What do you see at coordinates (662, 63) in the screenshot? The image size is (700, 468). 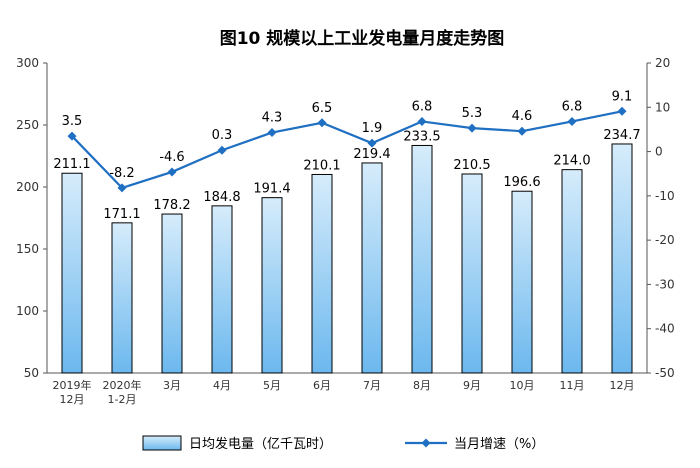 I see `right-tick-label: 20` at bounding box center [662, 63].